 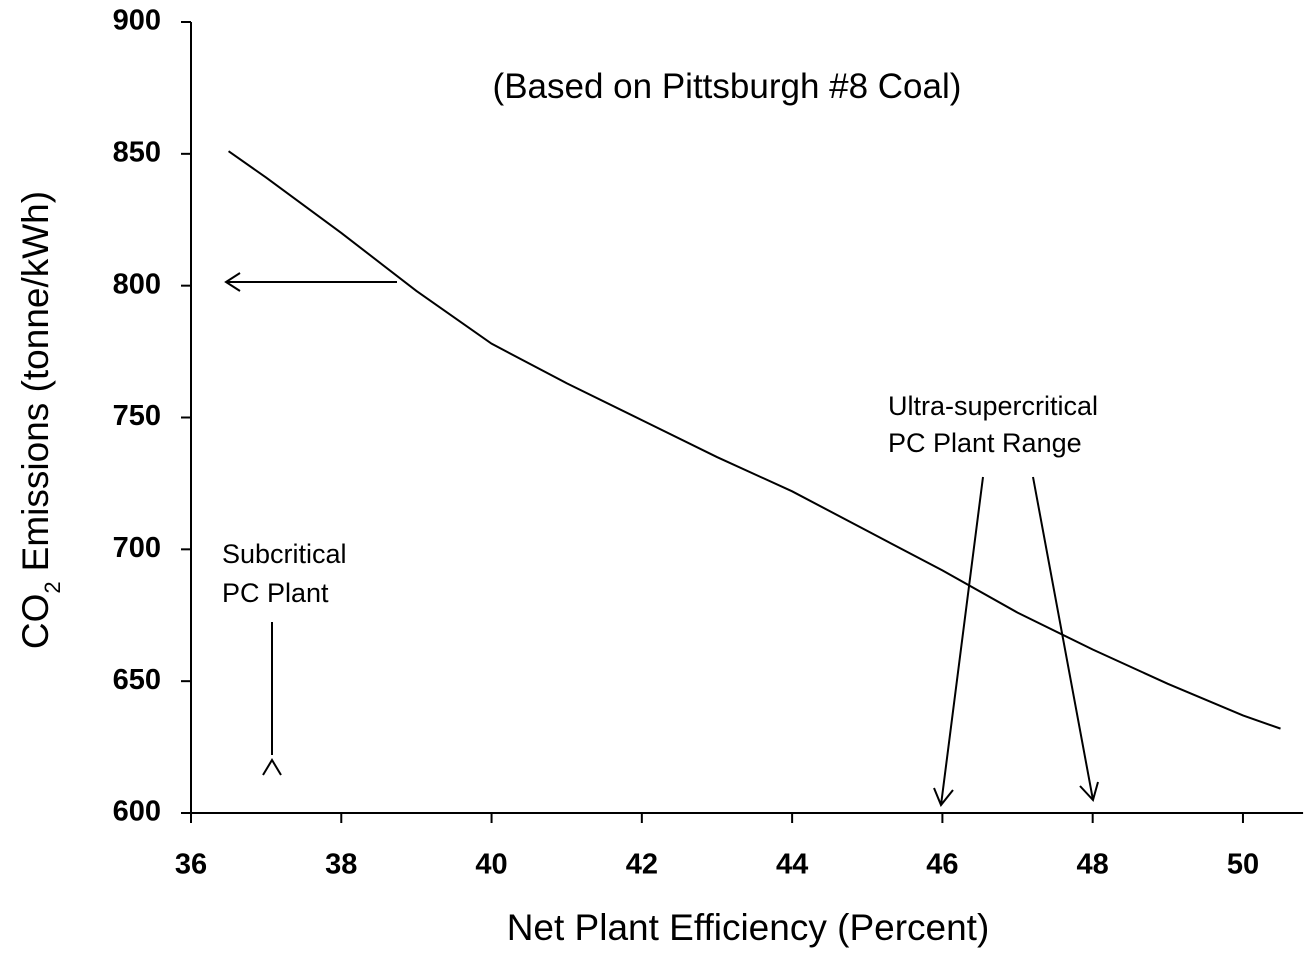 I want to click on chart-title: (Based on Pittsburgh #8 Coal), so click(x=727, y=86).